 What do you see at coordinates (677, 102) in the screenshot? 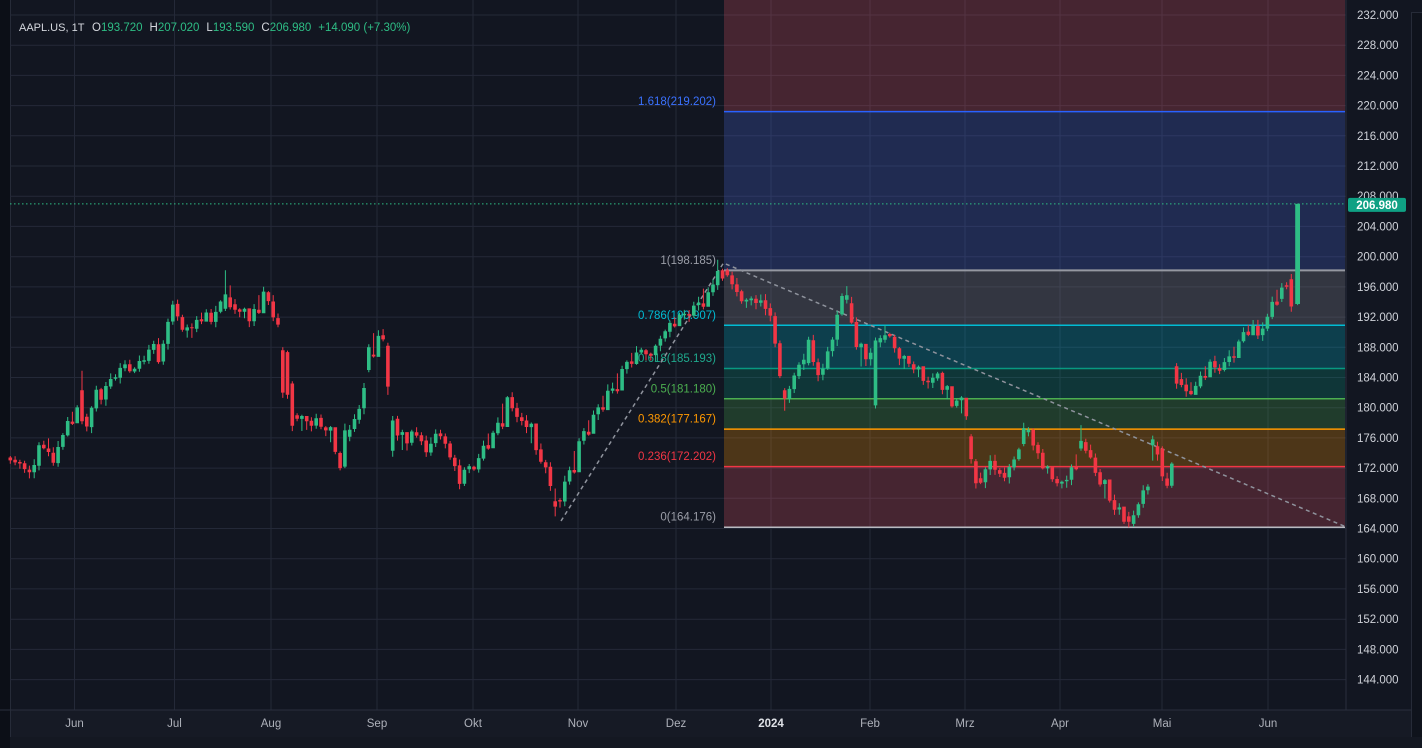
I see `svg-text: 1.618(219.202)` at bounding box center [677, 102].